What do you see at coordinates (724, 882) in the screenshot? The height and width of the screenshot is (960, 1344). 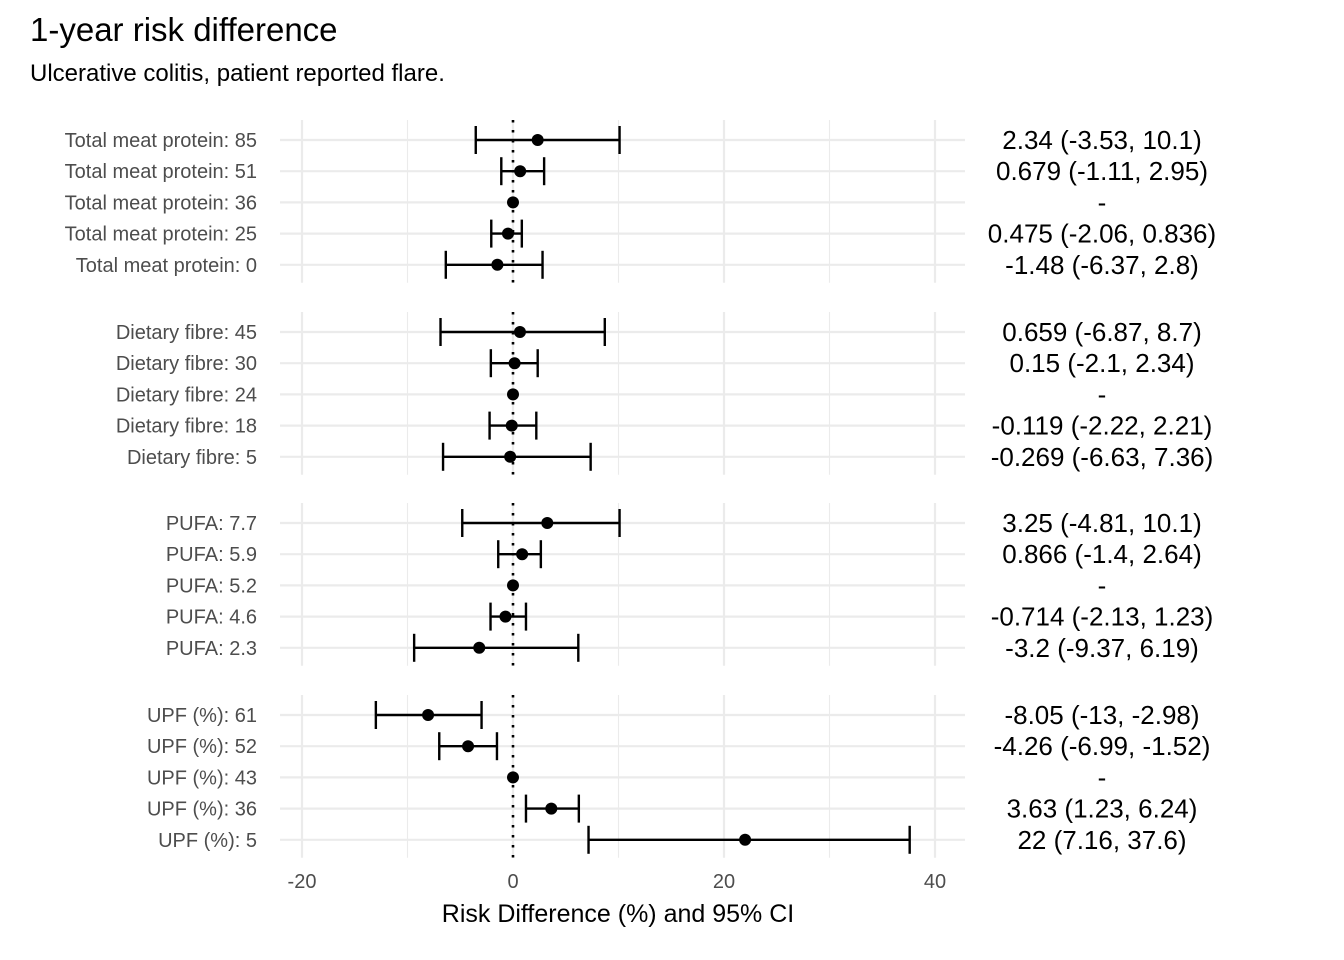 I see `x-tick-label: 20` at bounding box center [724, 882].